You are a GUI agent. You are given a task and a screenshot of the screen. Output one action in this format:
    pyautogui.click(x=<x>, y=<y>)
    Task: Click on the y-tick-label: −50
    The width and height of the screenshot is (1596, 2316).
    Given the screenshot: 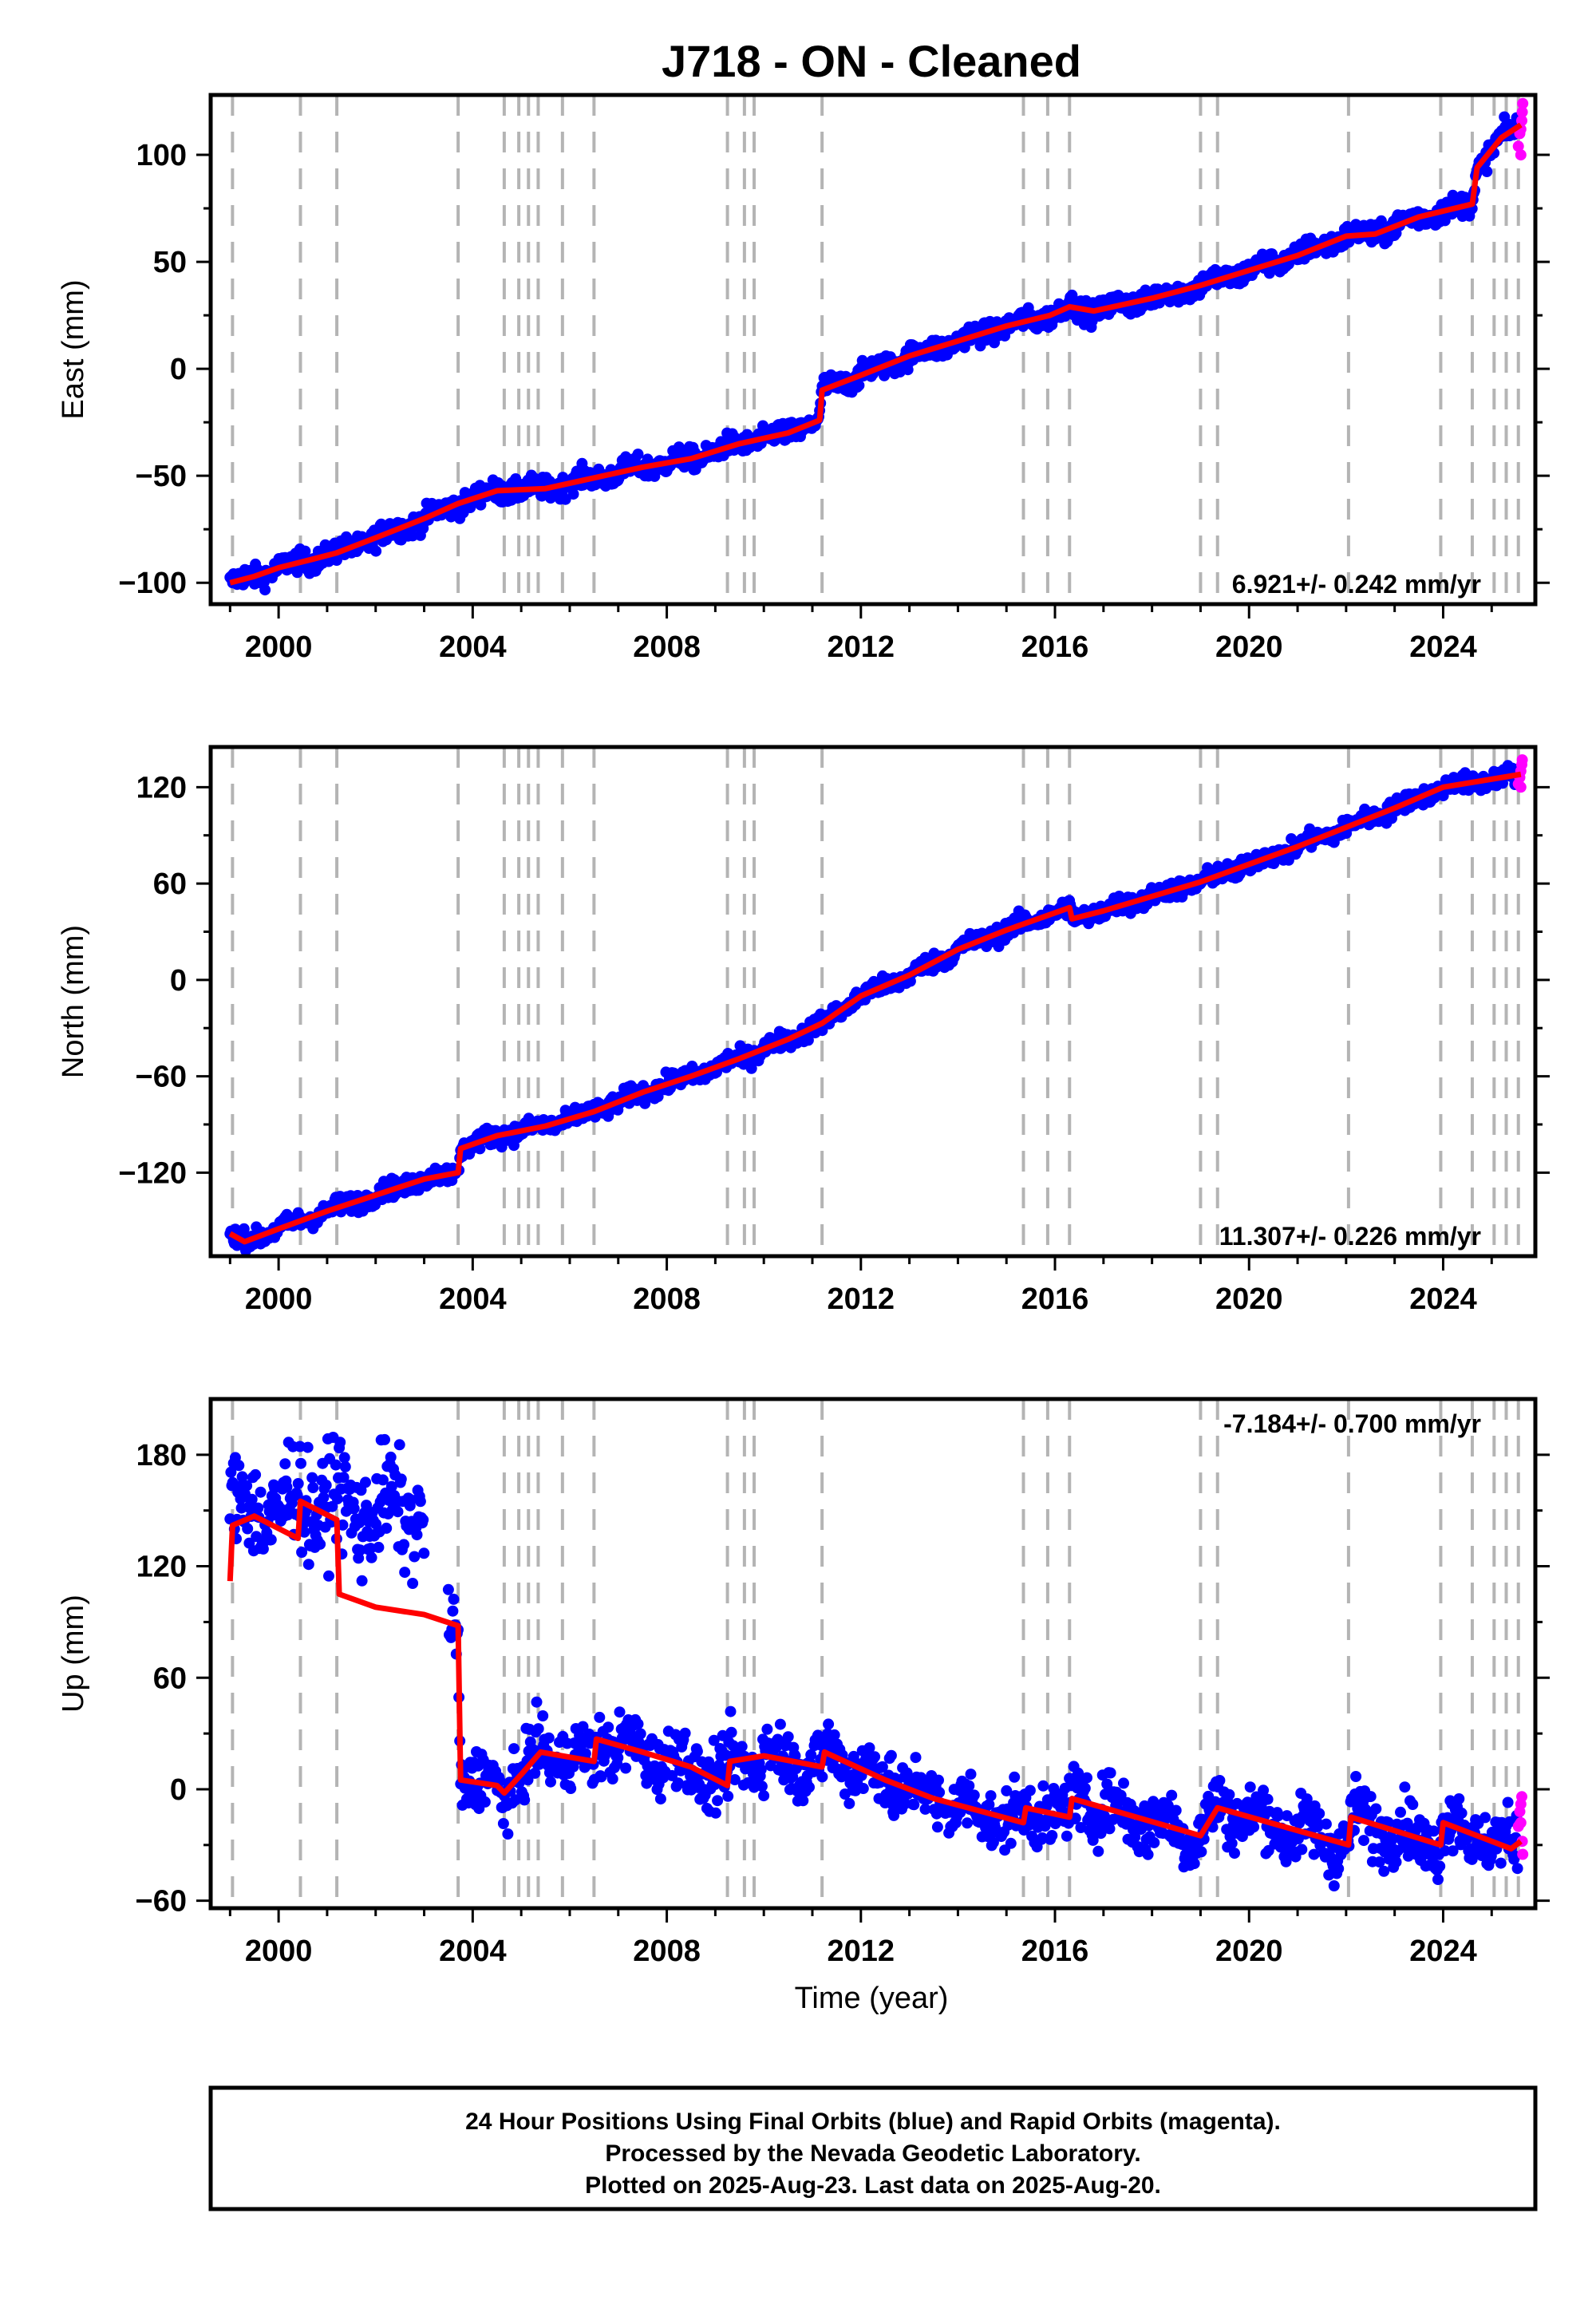 What is the action you would take?
    pyautogui.click(x=161, y=476)
    